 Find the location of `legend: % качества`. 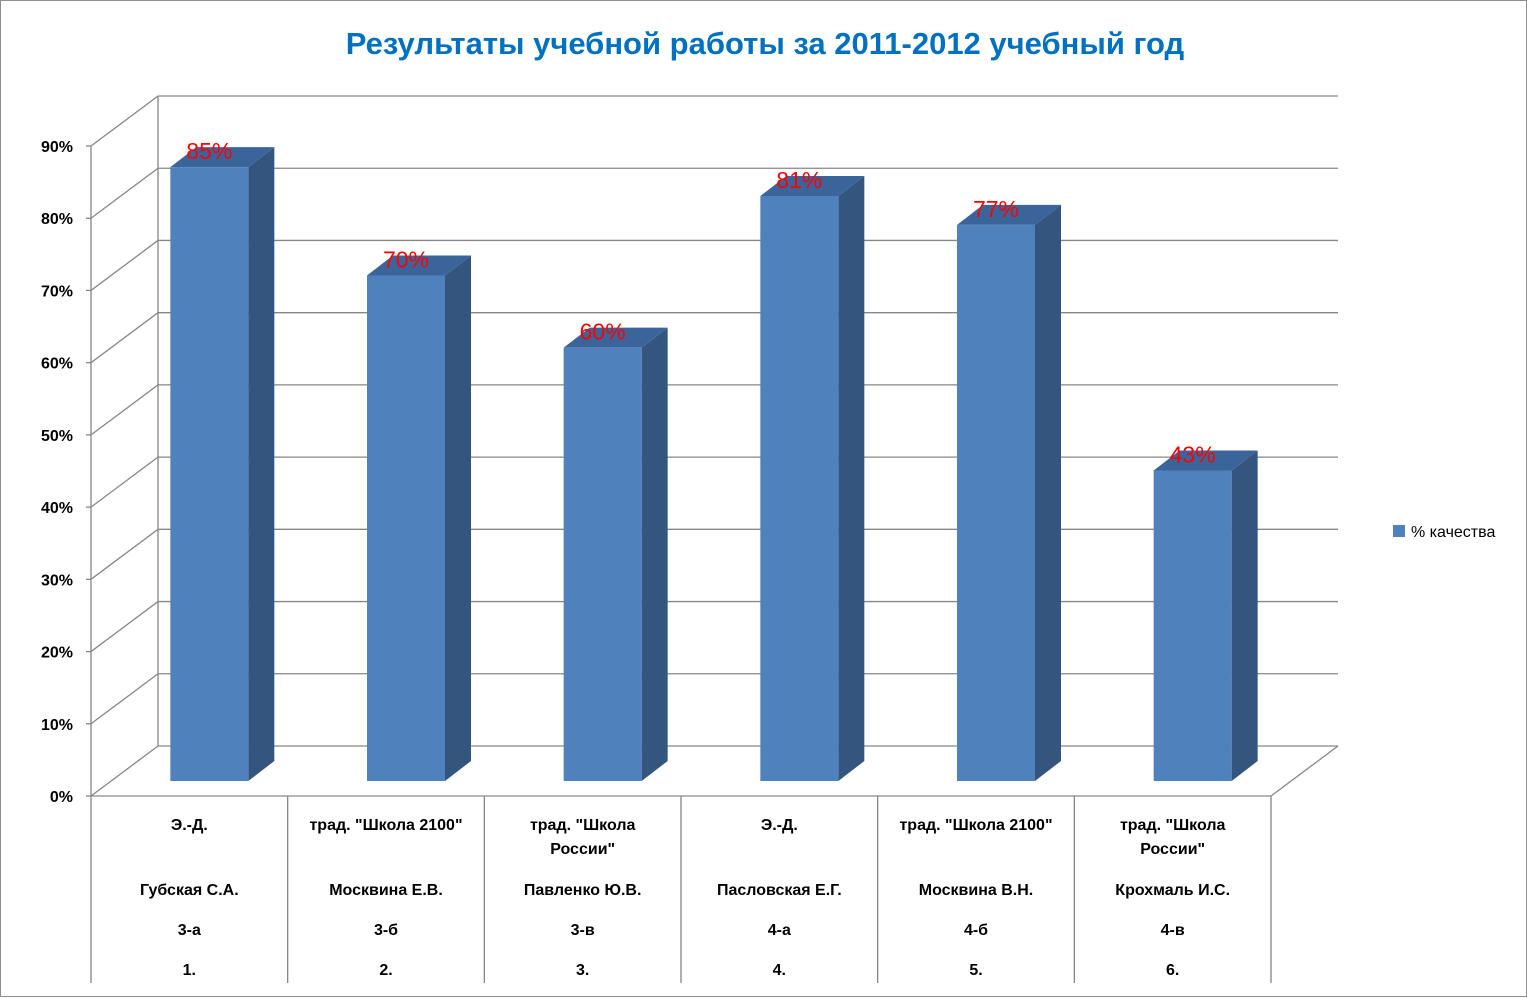

legend: % качества is located at coordinates (1444, 532).